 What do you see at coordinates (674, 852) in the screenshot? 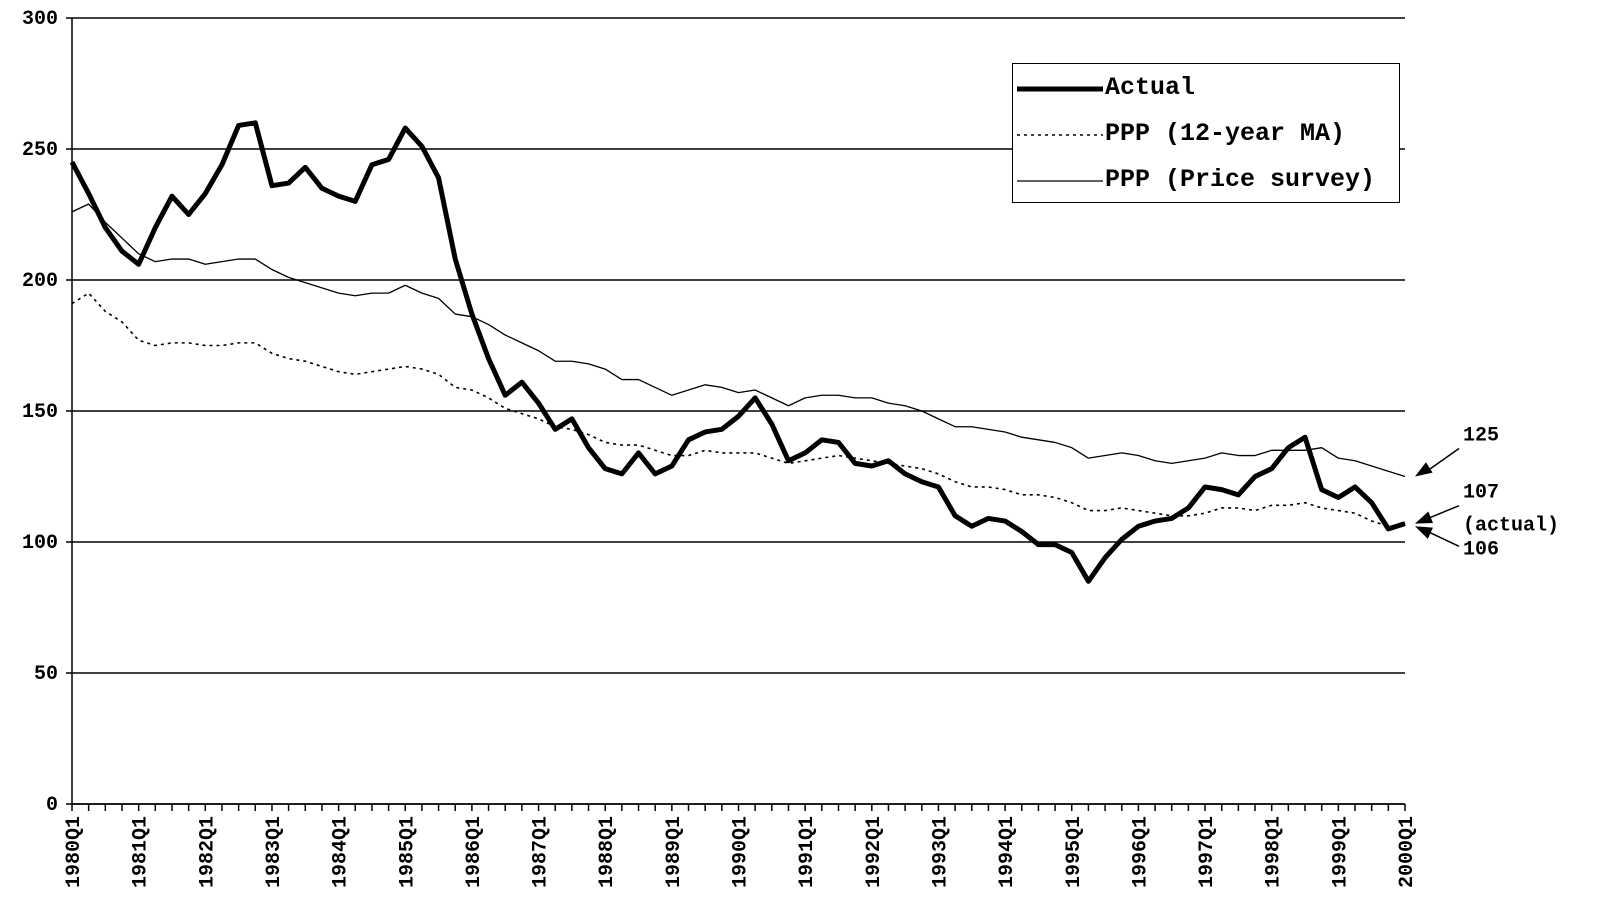
I see `x-tick-label: 1989Q1` at bounding box center [674, 852].